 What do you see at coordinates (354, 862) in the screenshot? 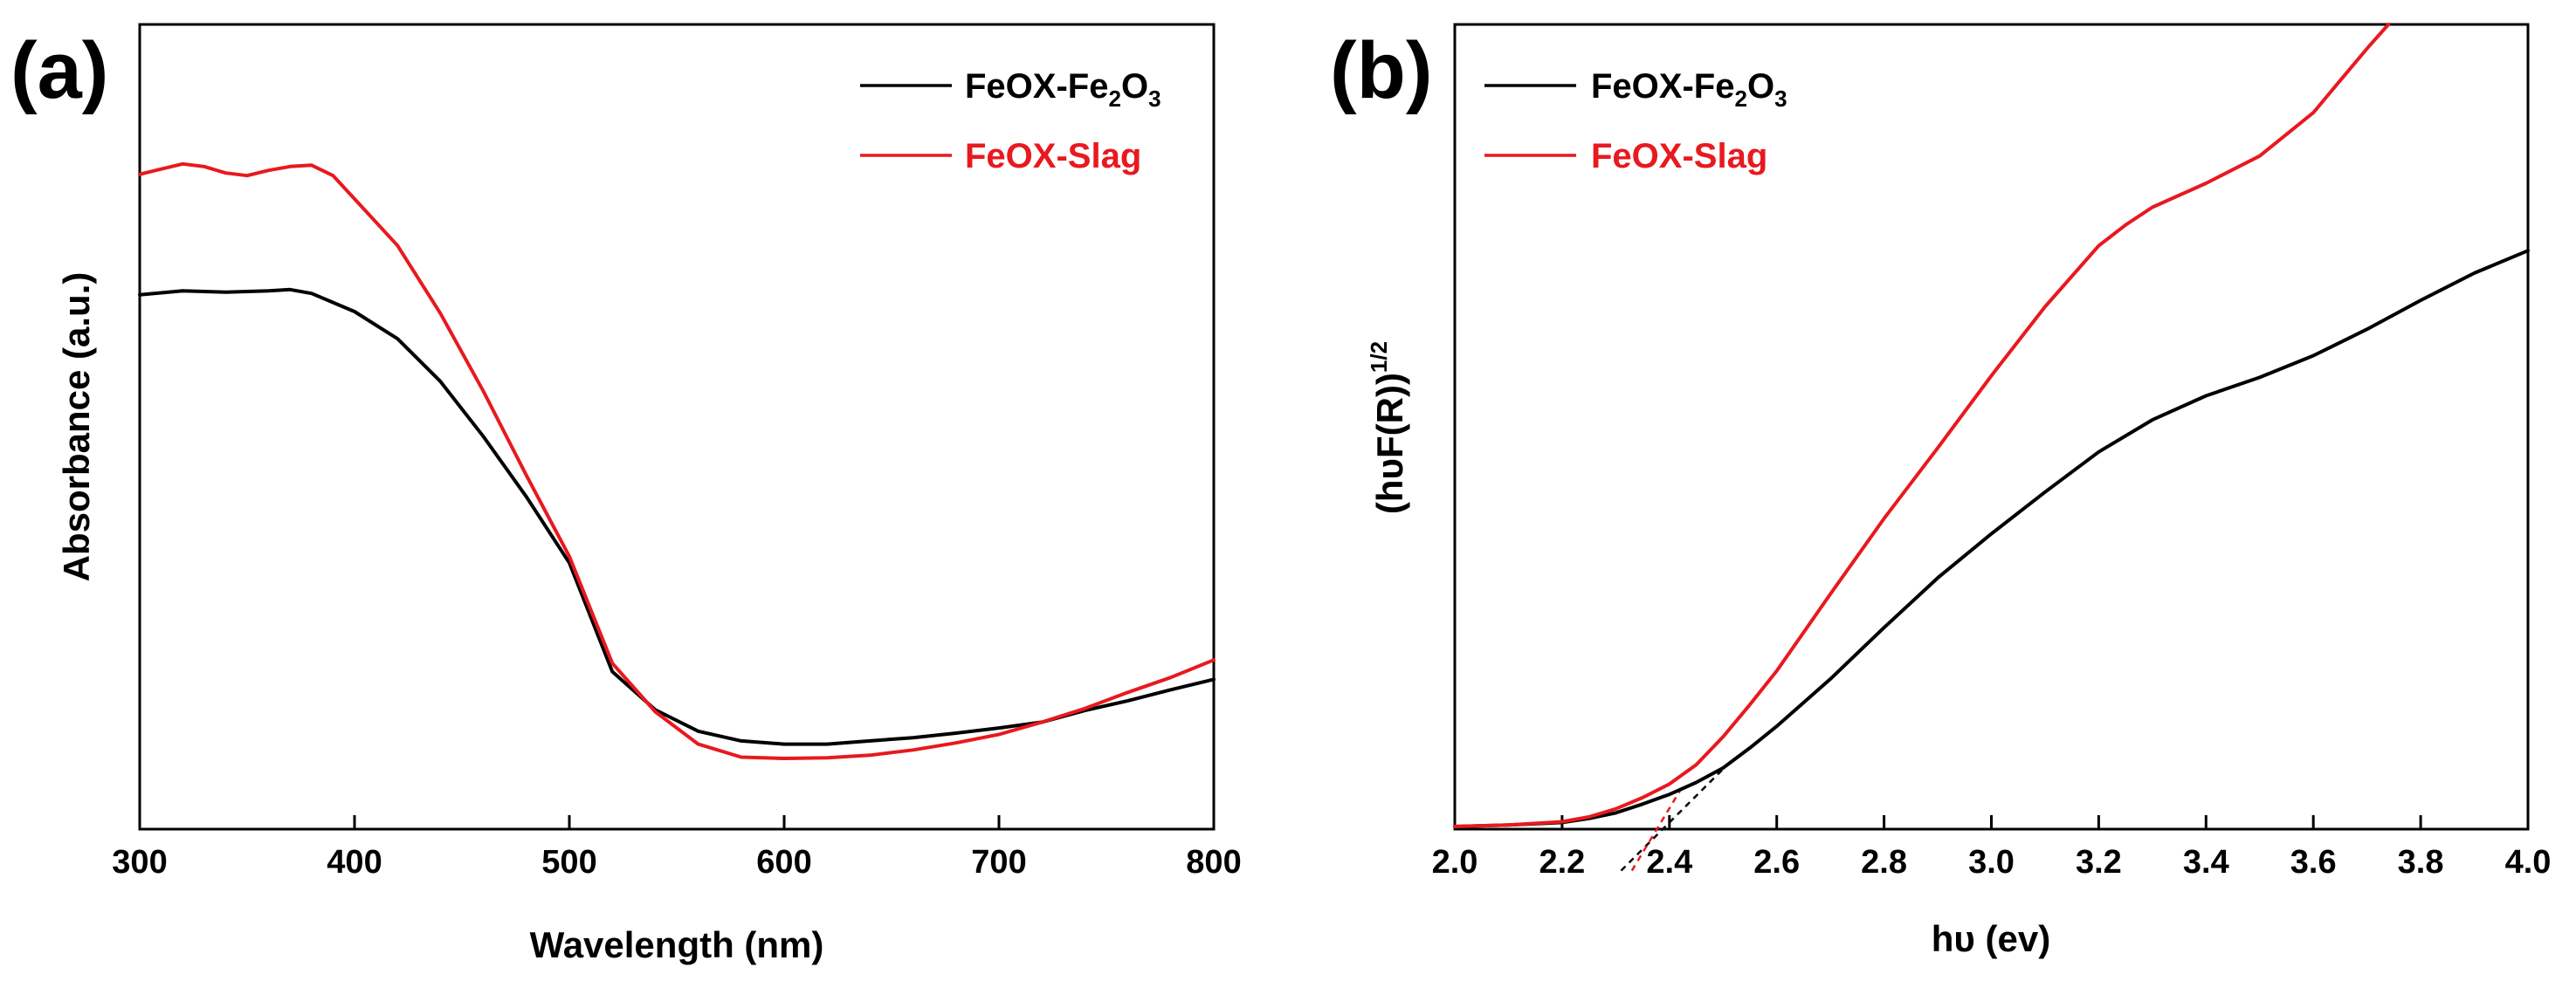
I see `panel-a-x-tick-label: 400` at bounding box center [354, 862].